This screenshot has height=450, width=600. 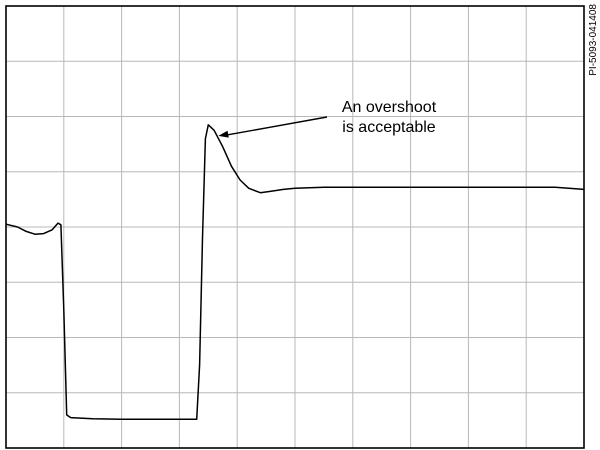 I want to click on annotation-line-1: An overshoot, so click(x=389, y=107).